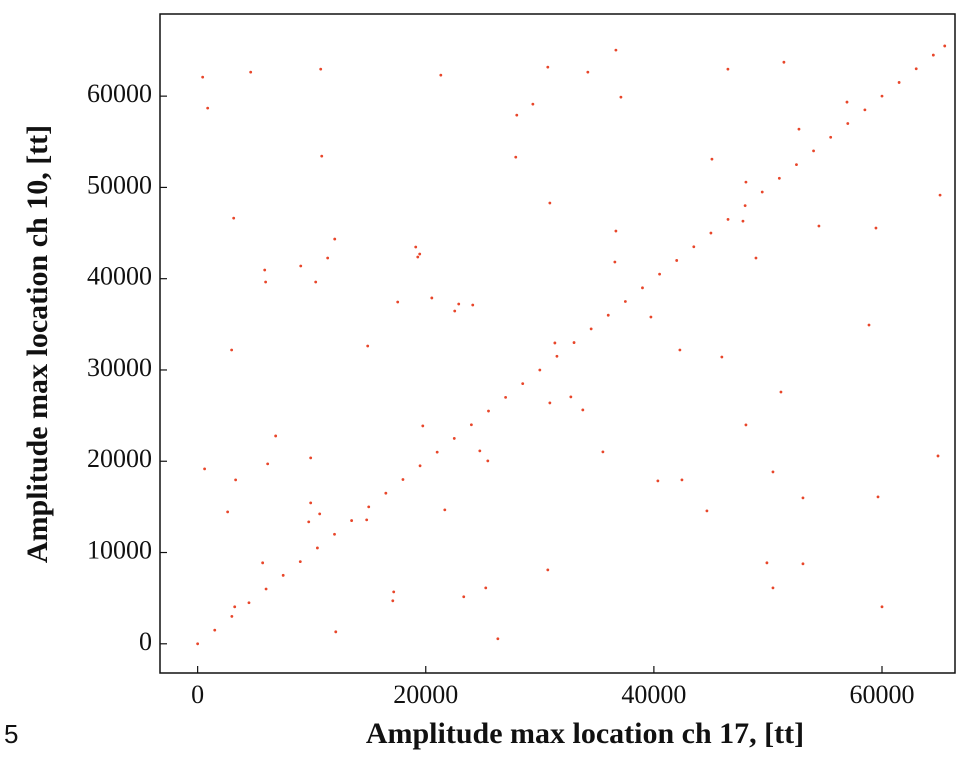 This screenshot has height=761, width=956. I want to click on y-tick-label: 50000, so click(119, 184).